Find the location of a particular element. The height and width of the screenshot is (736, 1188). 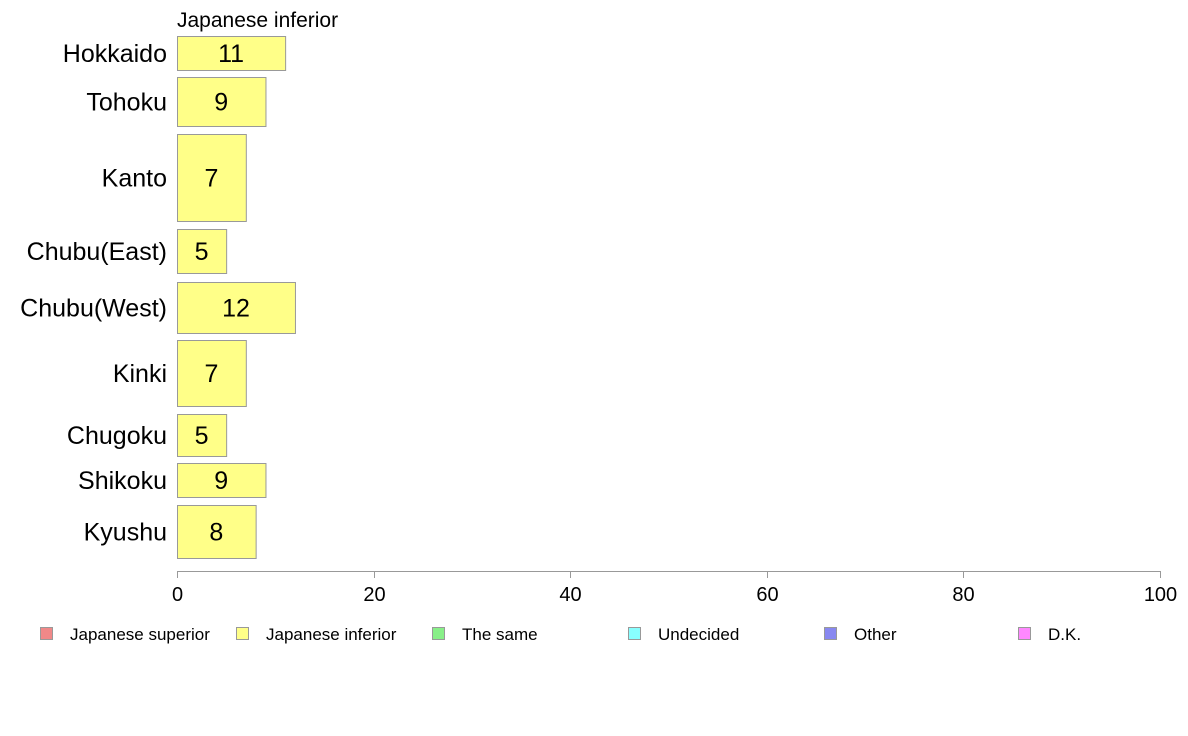

x-tick-label: 60 is located at coordinates (767, 595).